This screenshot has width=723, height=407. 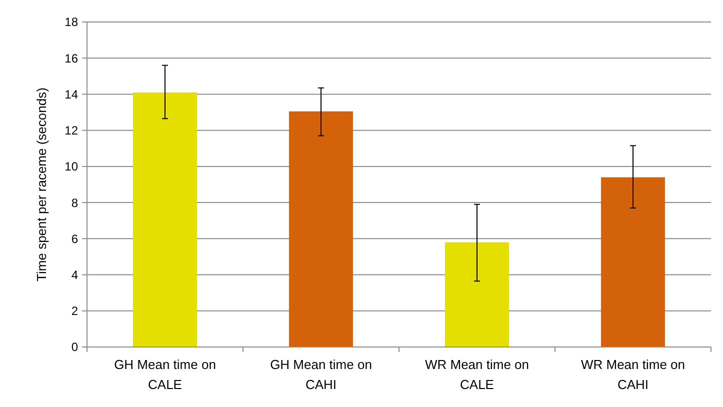 I want to click on y-tick-label: 0, so click(x=74, y=347).